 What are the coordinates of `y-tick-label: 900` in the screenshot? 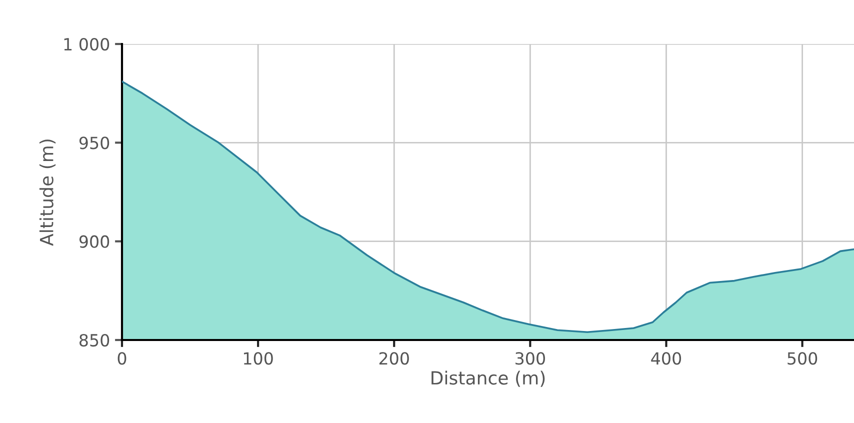 It's located at (94, 241).